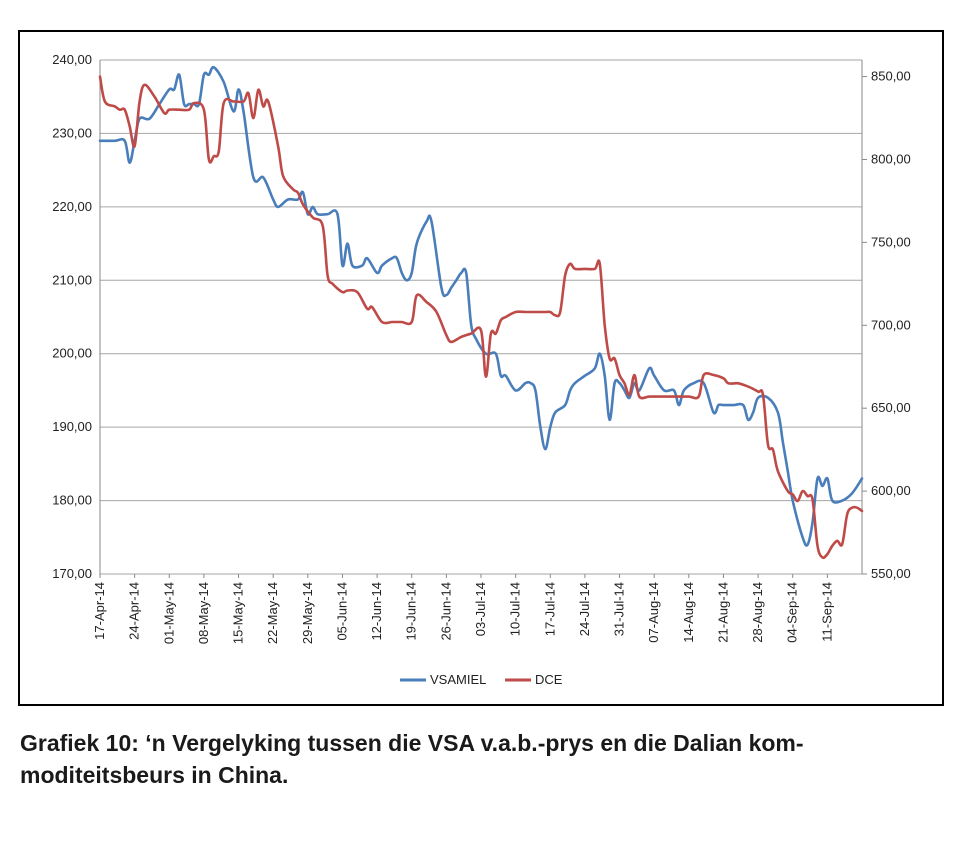 The height and width of the screenshot is (855, 960). What do you see at coordinates (168, 613) in the screenshot?
I see `x-tick-label: 01-May-14` at bounding box center [168, 613].